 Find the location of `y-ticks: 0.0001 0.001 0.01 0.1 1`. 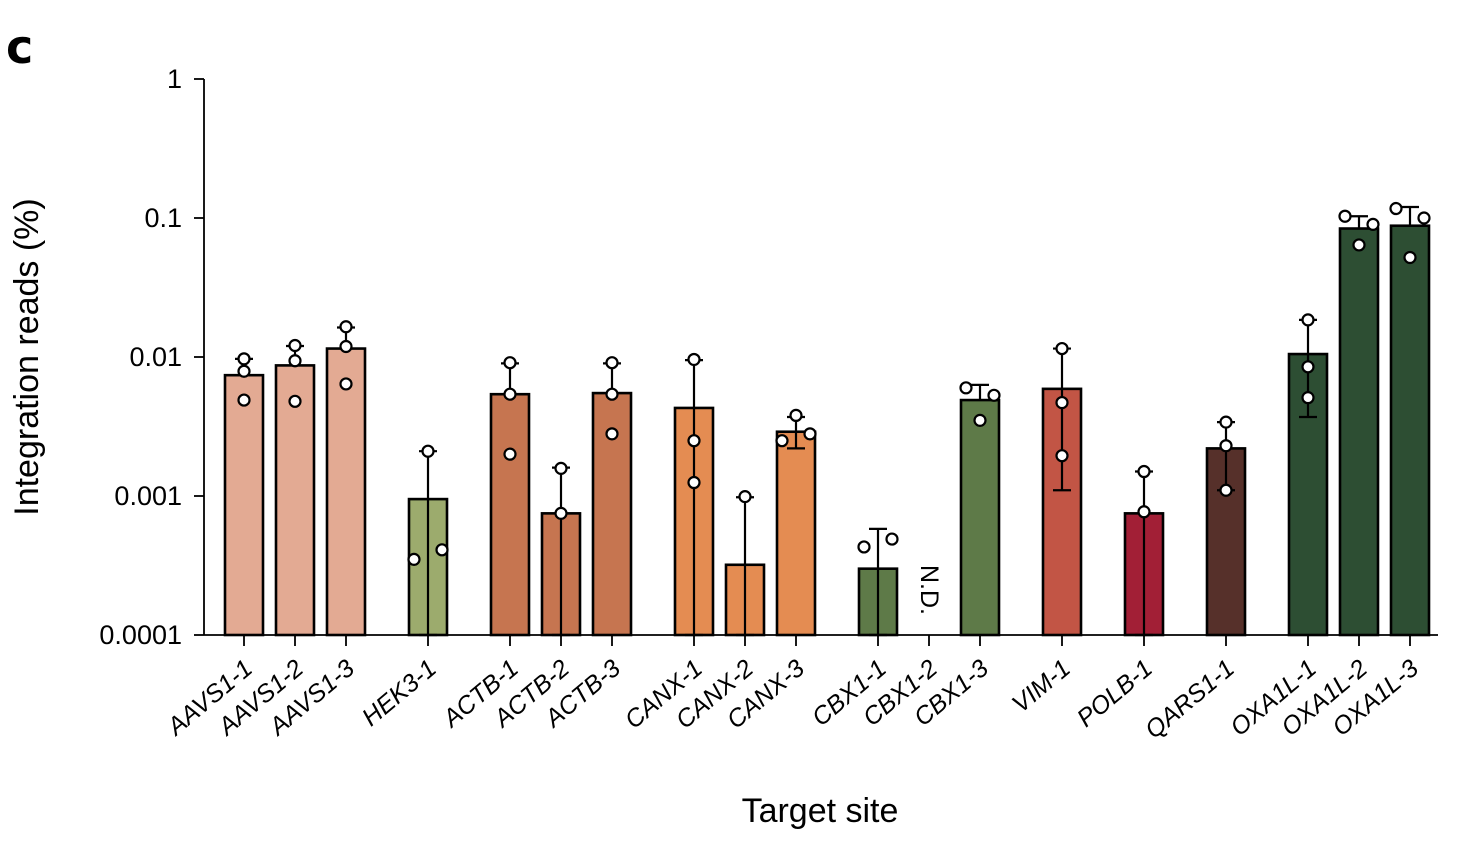

y-ticks: 0.0001 0.001 0.01 0.1 1 is located at coordinates (151, 357).